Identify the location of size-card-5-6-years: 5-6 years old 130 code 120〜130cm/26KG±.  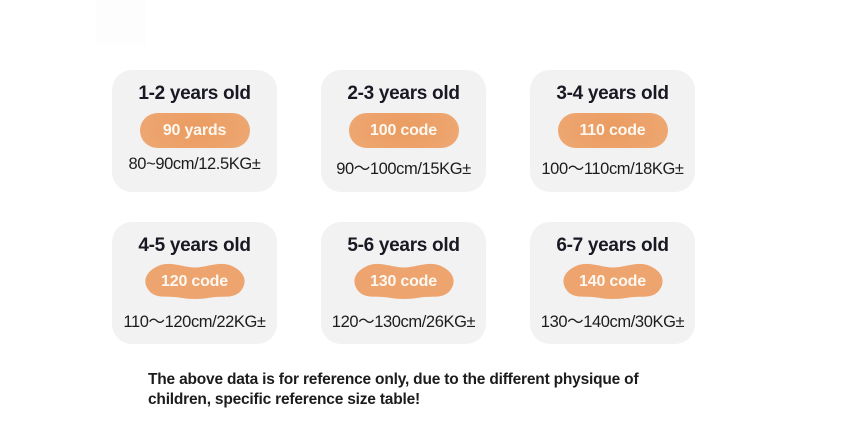
(403, 283).